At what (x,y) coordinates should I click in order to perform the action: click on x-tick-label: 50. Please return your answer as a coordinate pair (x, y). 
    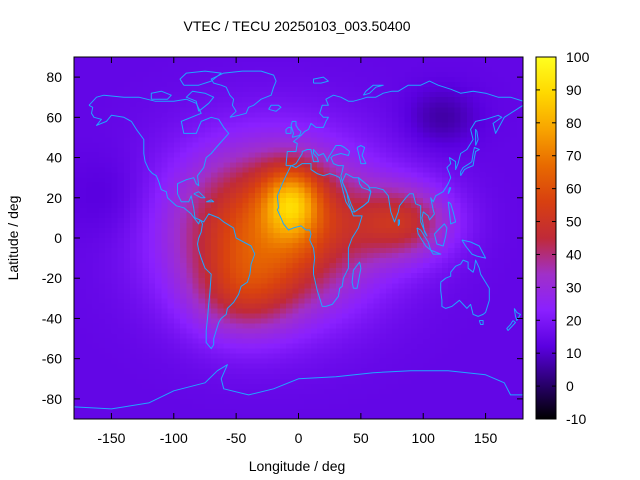
    Looking at the image, I should click on (361, 438).